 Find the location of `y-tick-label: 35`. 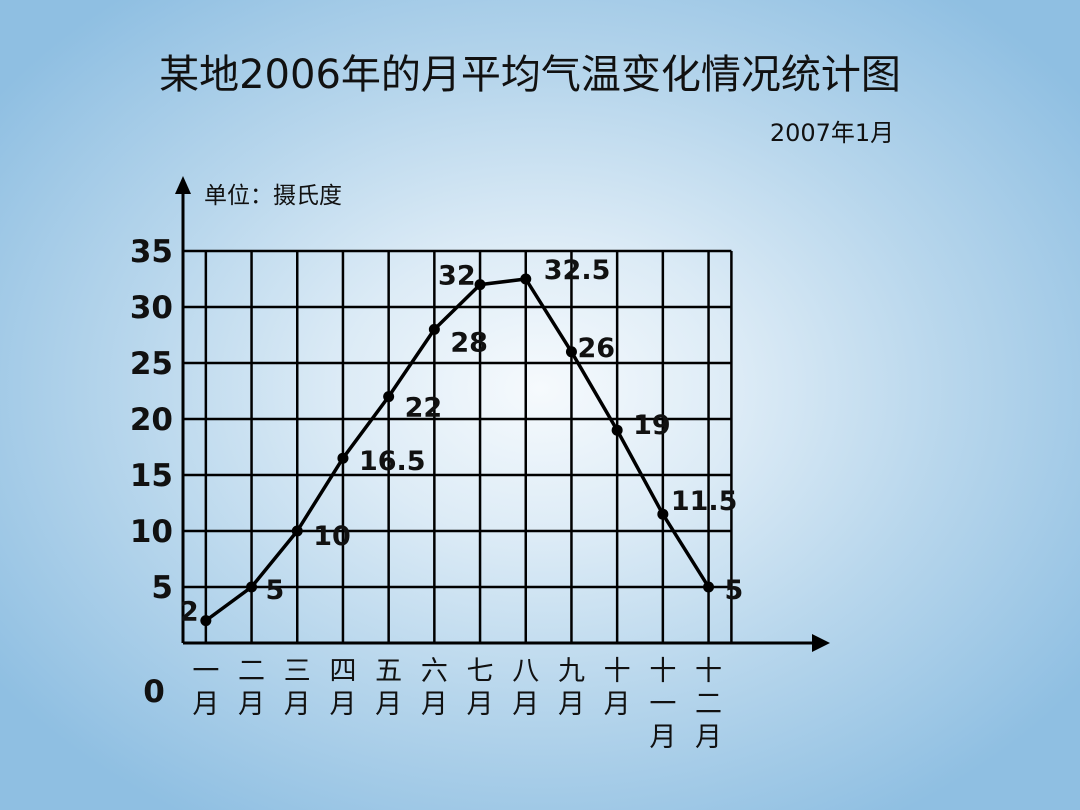

y-tick-label: 35 is located at coordinates (151, 252).